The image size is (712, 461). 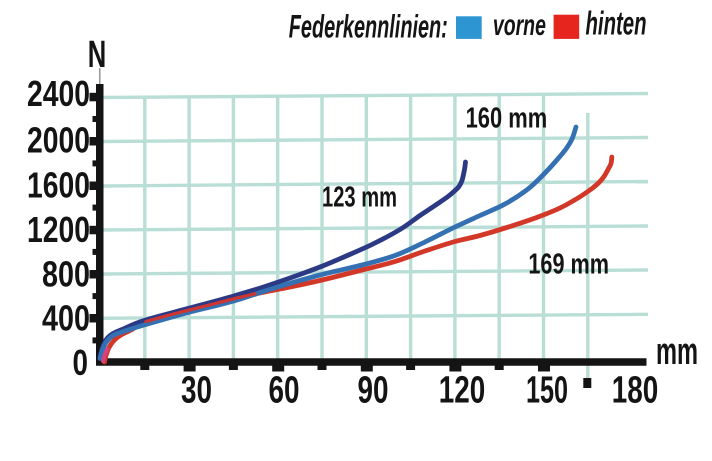 What do you see at coordinates (507, 119) in the screenshot?
I see `svg-text: 160 mm` at bounding box center [507, 119].